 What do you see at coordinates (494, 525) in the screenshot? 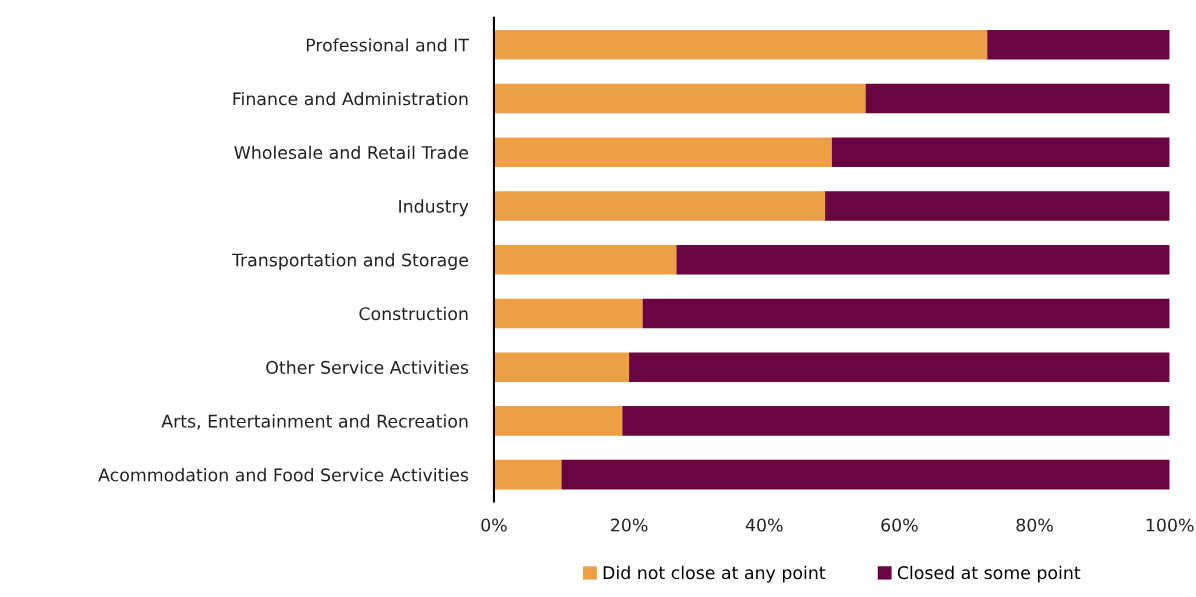
I see `x-tick-label: 0%` at bounding box center [494, 525].